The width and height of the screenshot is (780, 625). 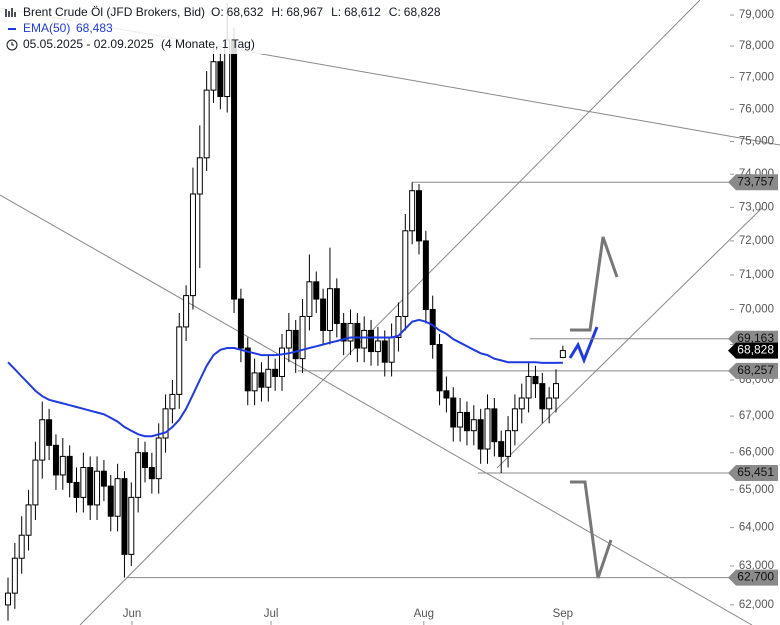 I want to click on y-tick-label: 66,000, so click(x=756, y=453).